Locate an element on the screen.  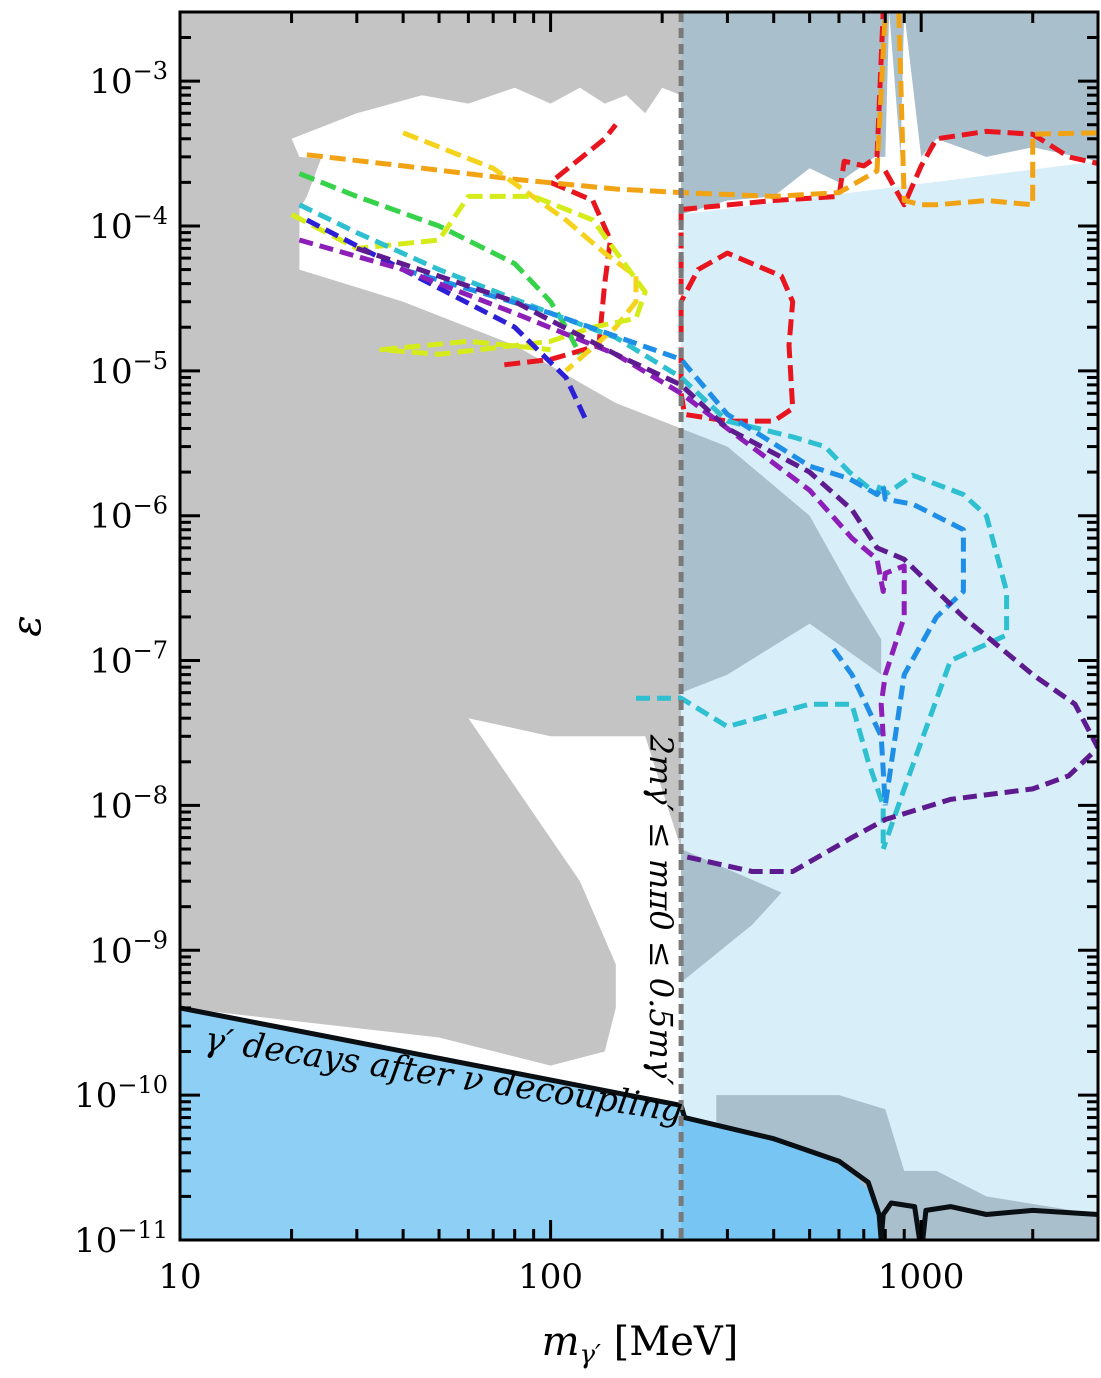
x-axis-title: mγ′ [MeV] is located at coordinates (640, 1344).